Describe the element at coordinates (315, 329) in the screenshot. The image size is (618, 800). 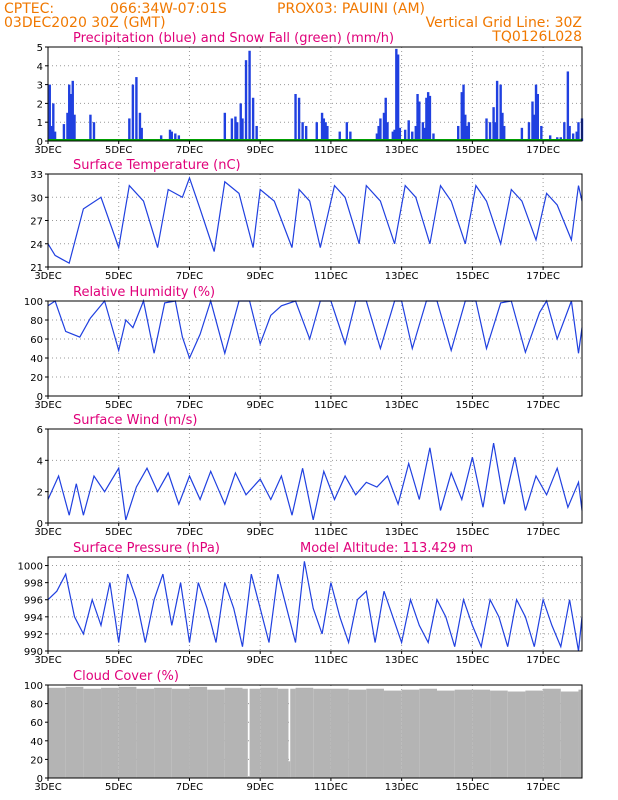
I see `humidity-line` at that location.